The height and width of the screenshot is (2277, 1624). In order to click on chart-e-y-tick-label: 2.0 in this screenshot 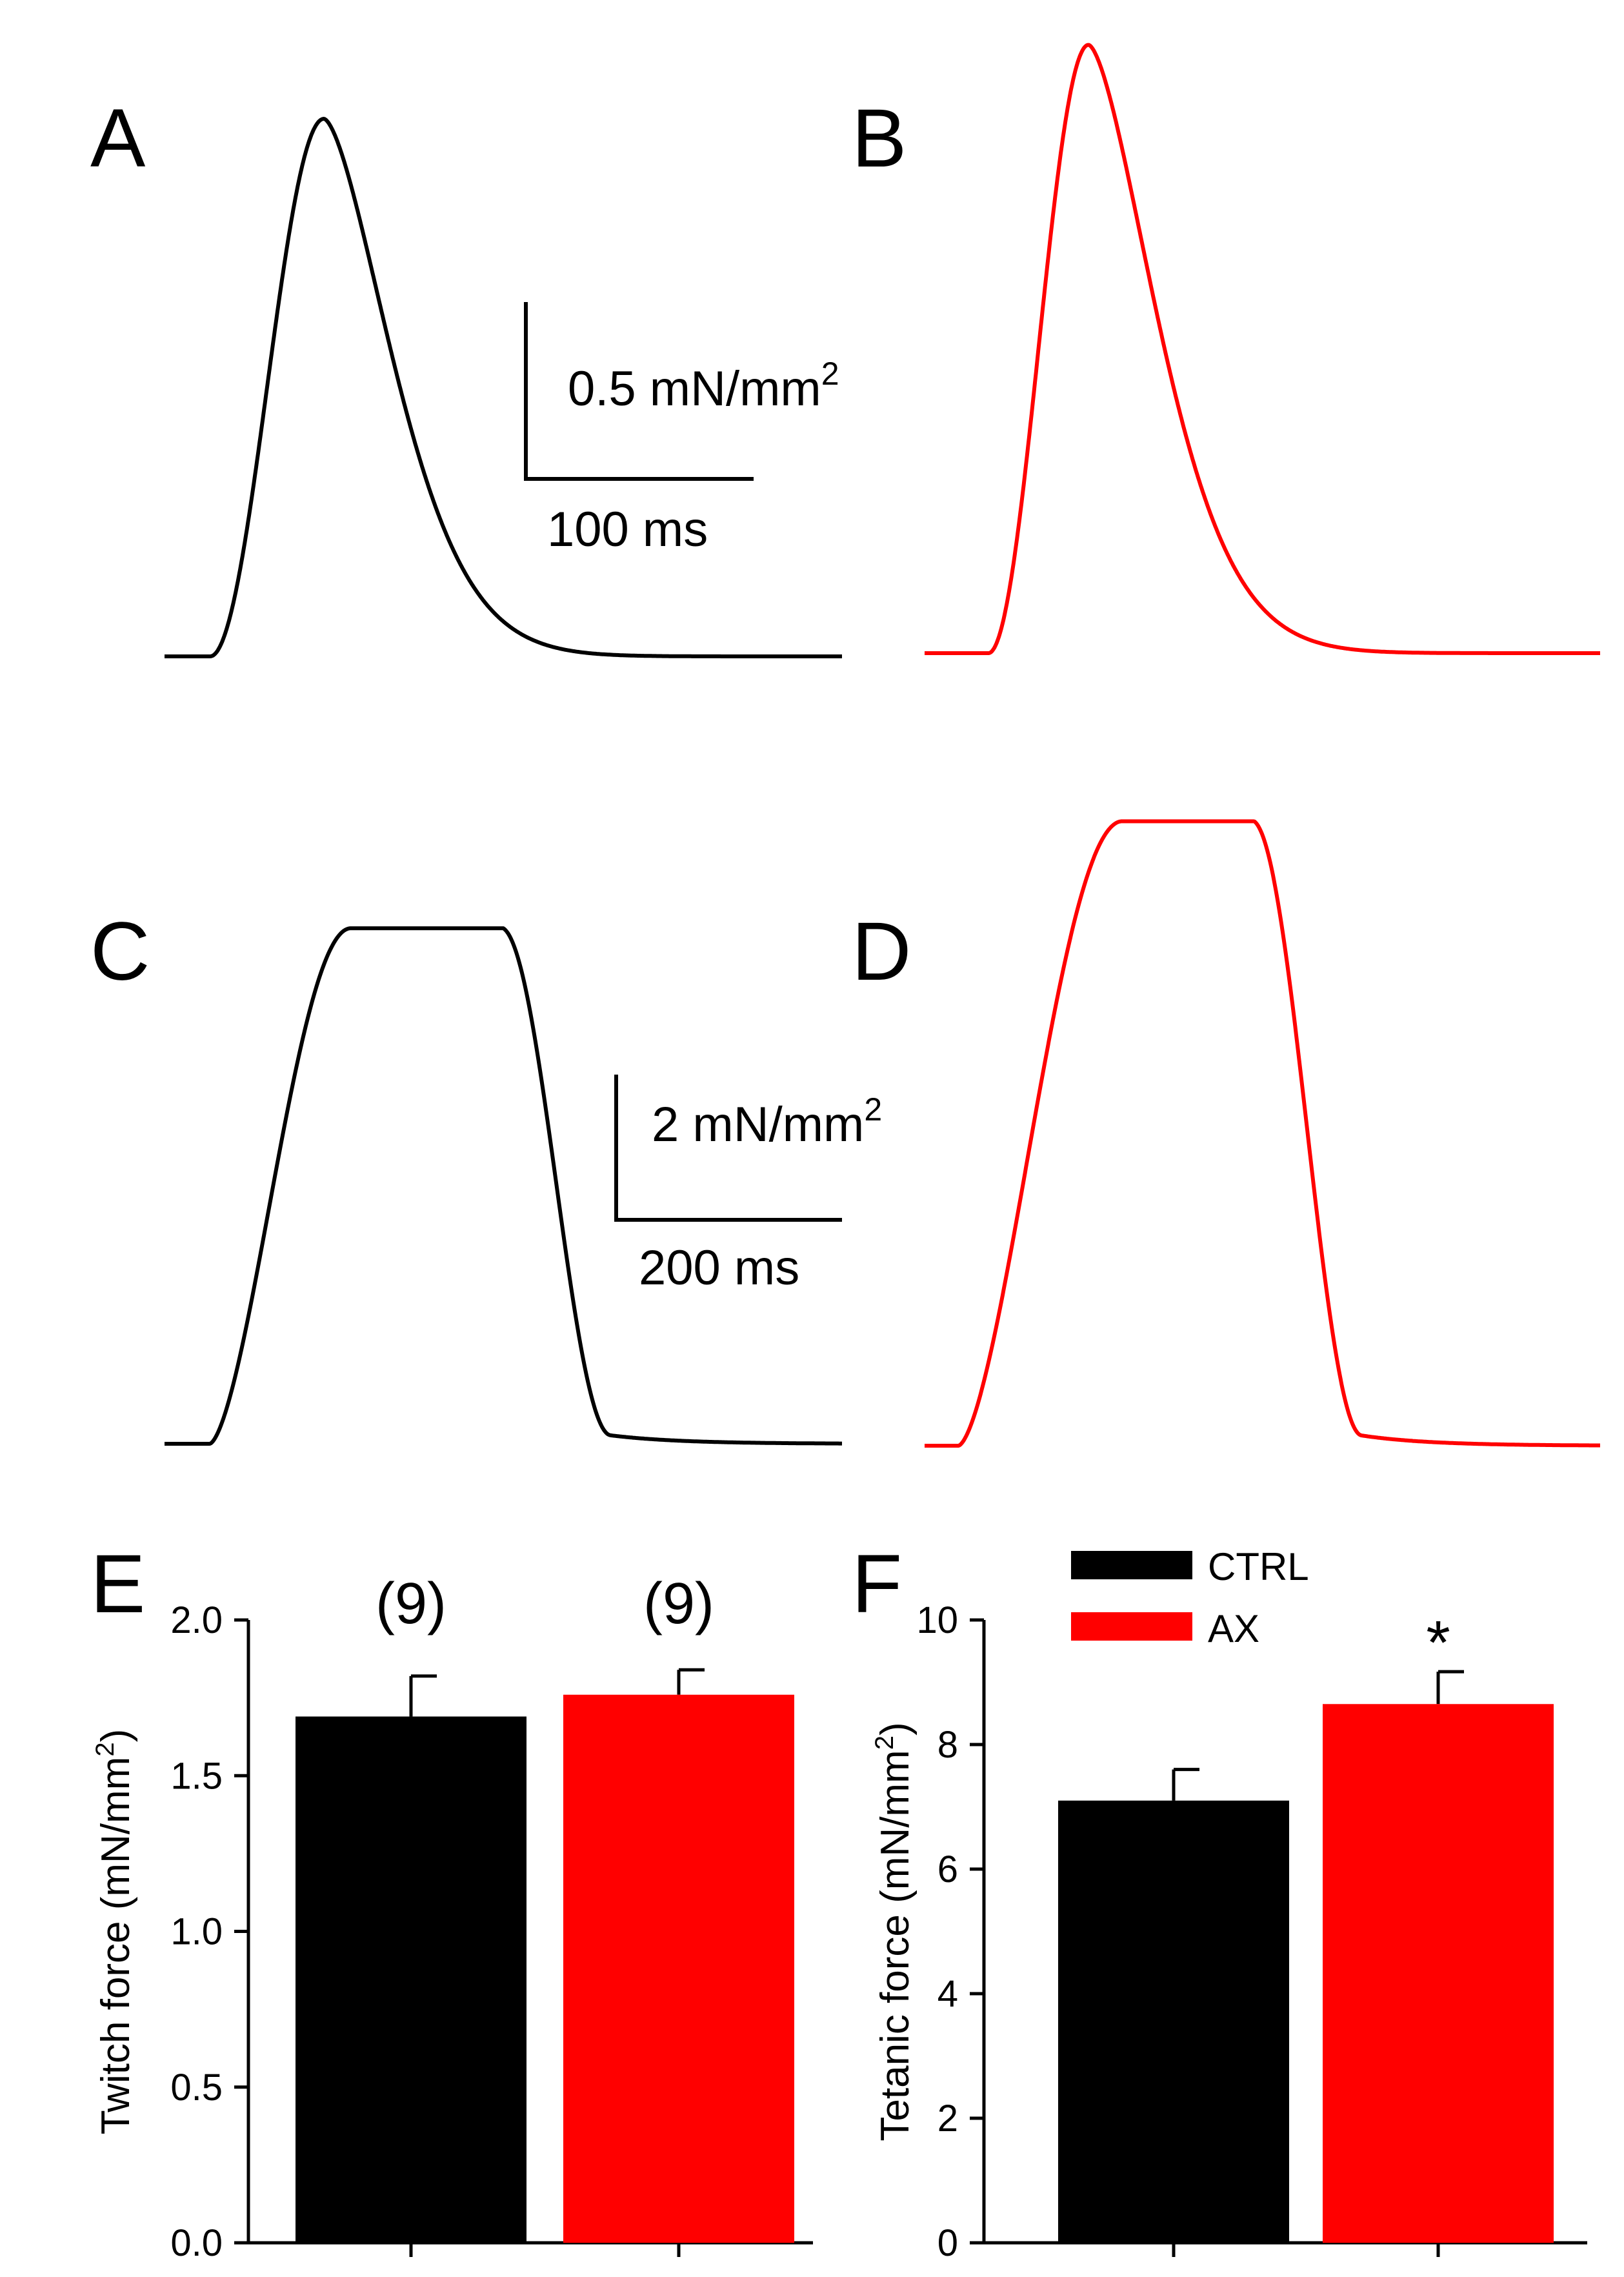, I will do `click(196, 1620)`.